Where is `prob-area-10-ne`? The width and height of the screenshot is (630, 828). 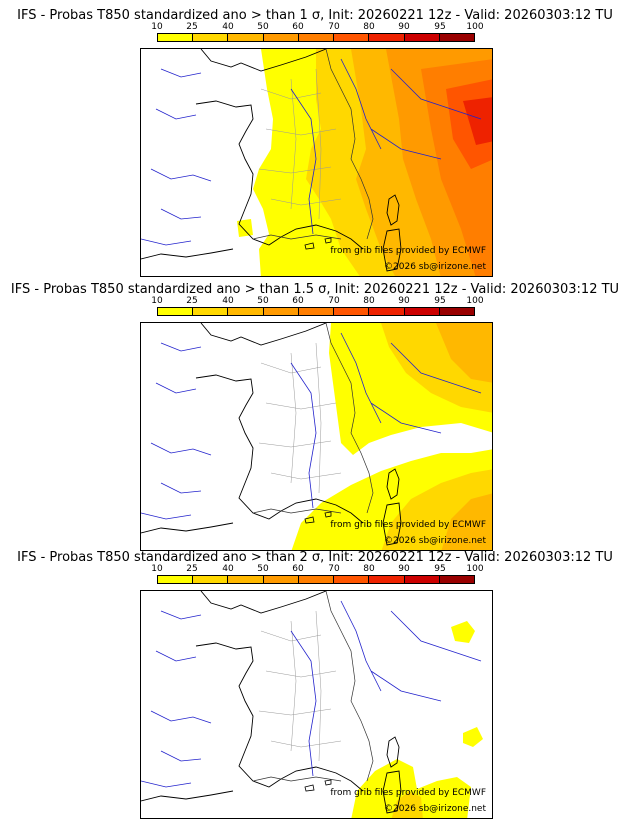
prob-area-10-ne is located at coordinates (463, 632).